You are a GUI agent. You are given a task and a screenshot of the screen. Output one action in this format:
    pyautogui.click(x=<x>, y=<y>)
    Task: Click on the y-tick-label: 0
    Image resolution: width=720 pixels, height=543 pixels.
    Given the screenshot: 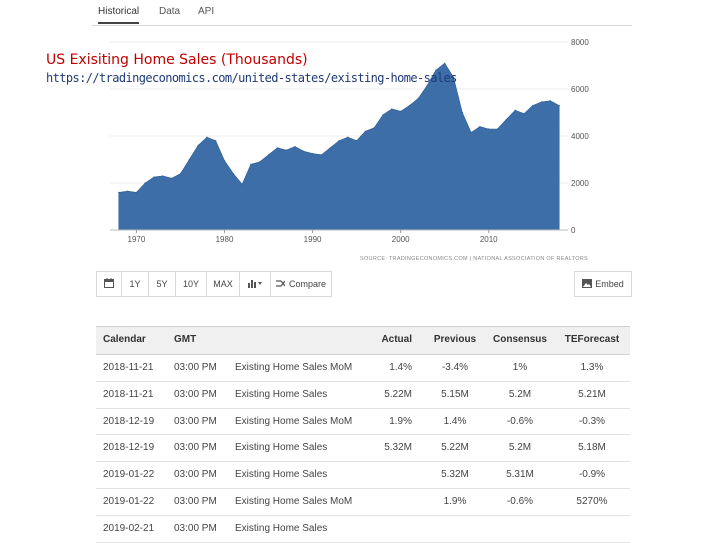 What is the action you would take?
    pyautogui.click(x=573, y=230)
    